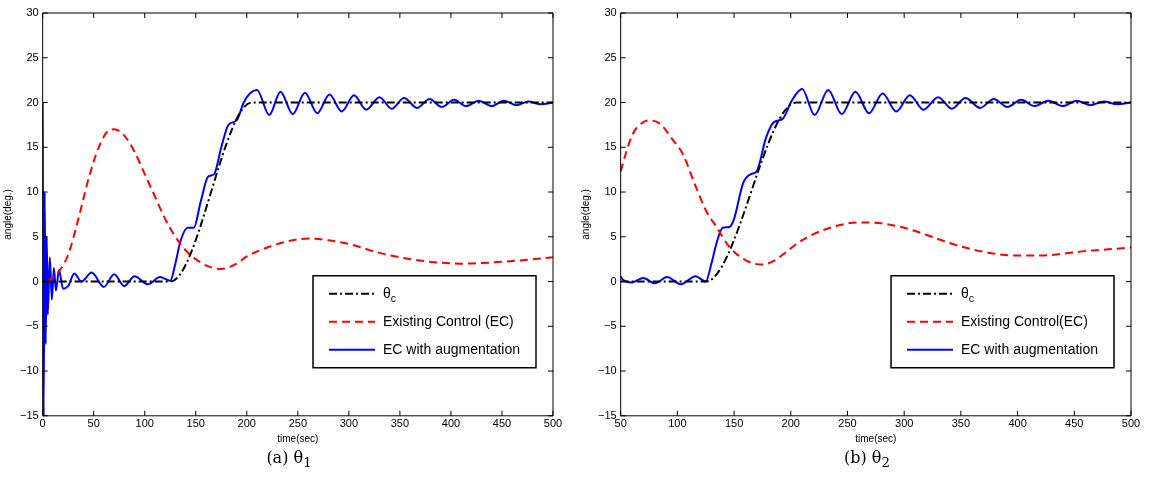 The height and width of the screenshot is (485, 1156). What do you see at coordinates (299, 205) in the screenshot?
I see `line-series` at bounding box center [299, 205].